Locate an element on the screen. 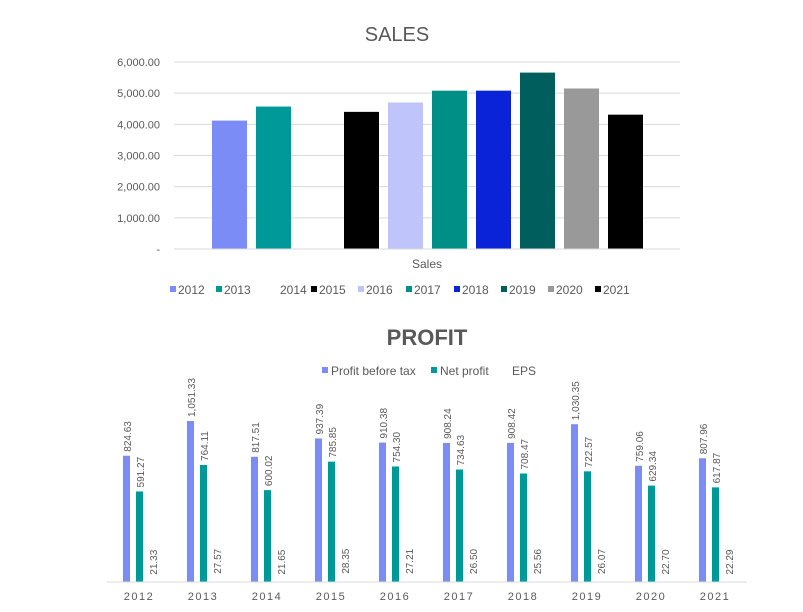 Image resolution: width=803 pixels, height=612 pixels. profit-x-tick-label: 2014 is located at coordinates (267, 597).